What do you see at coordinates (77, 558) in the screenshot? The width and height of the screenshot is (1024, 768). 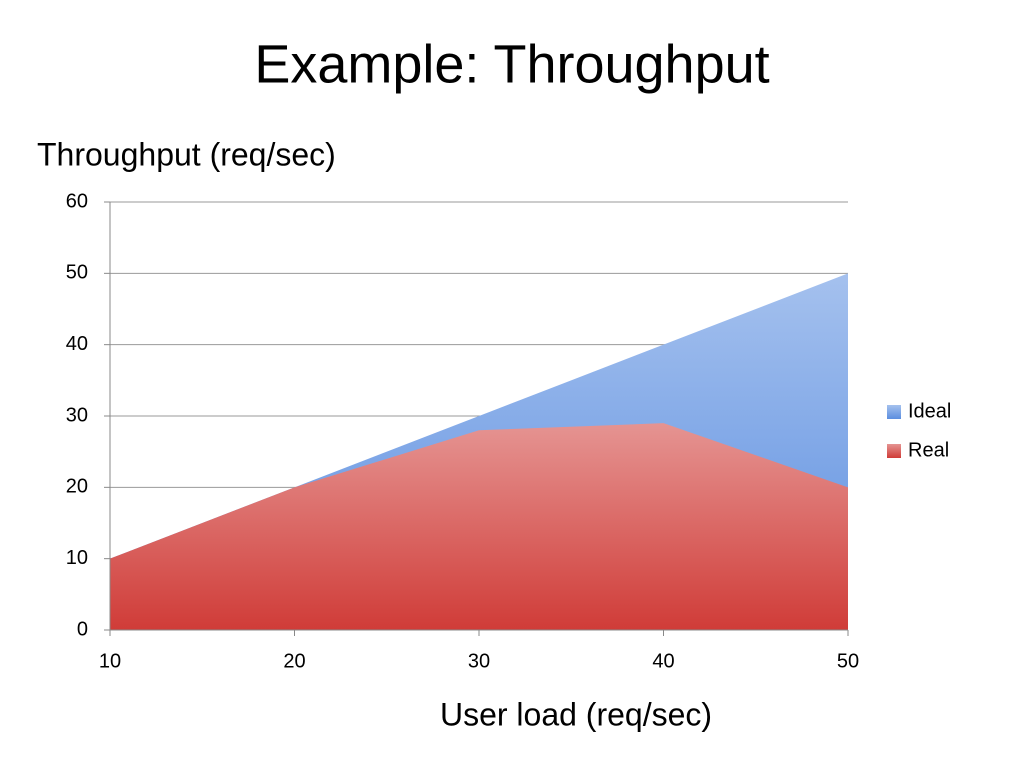 I see `y-tick-label: 10` at bounding box center [77, 558].